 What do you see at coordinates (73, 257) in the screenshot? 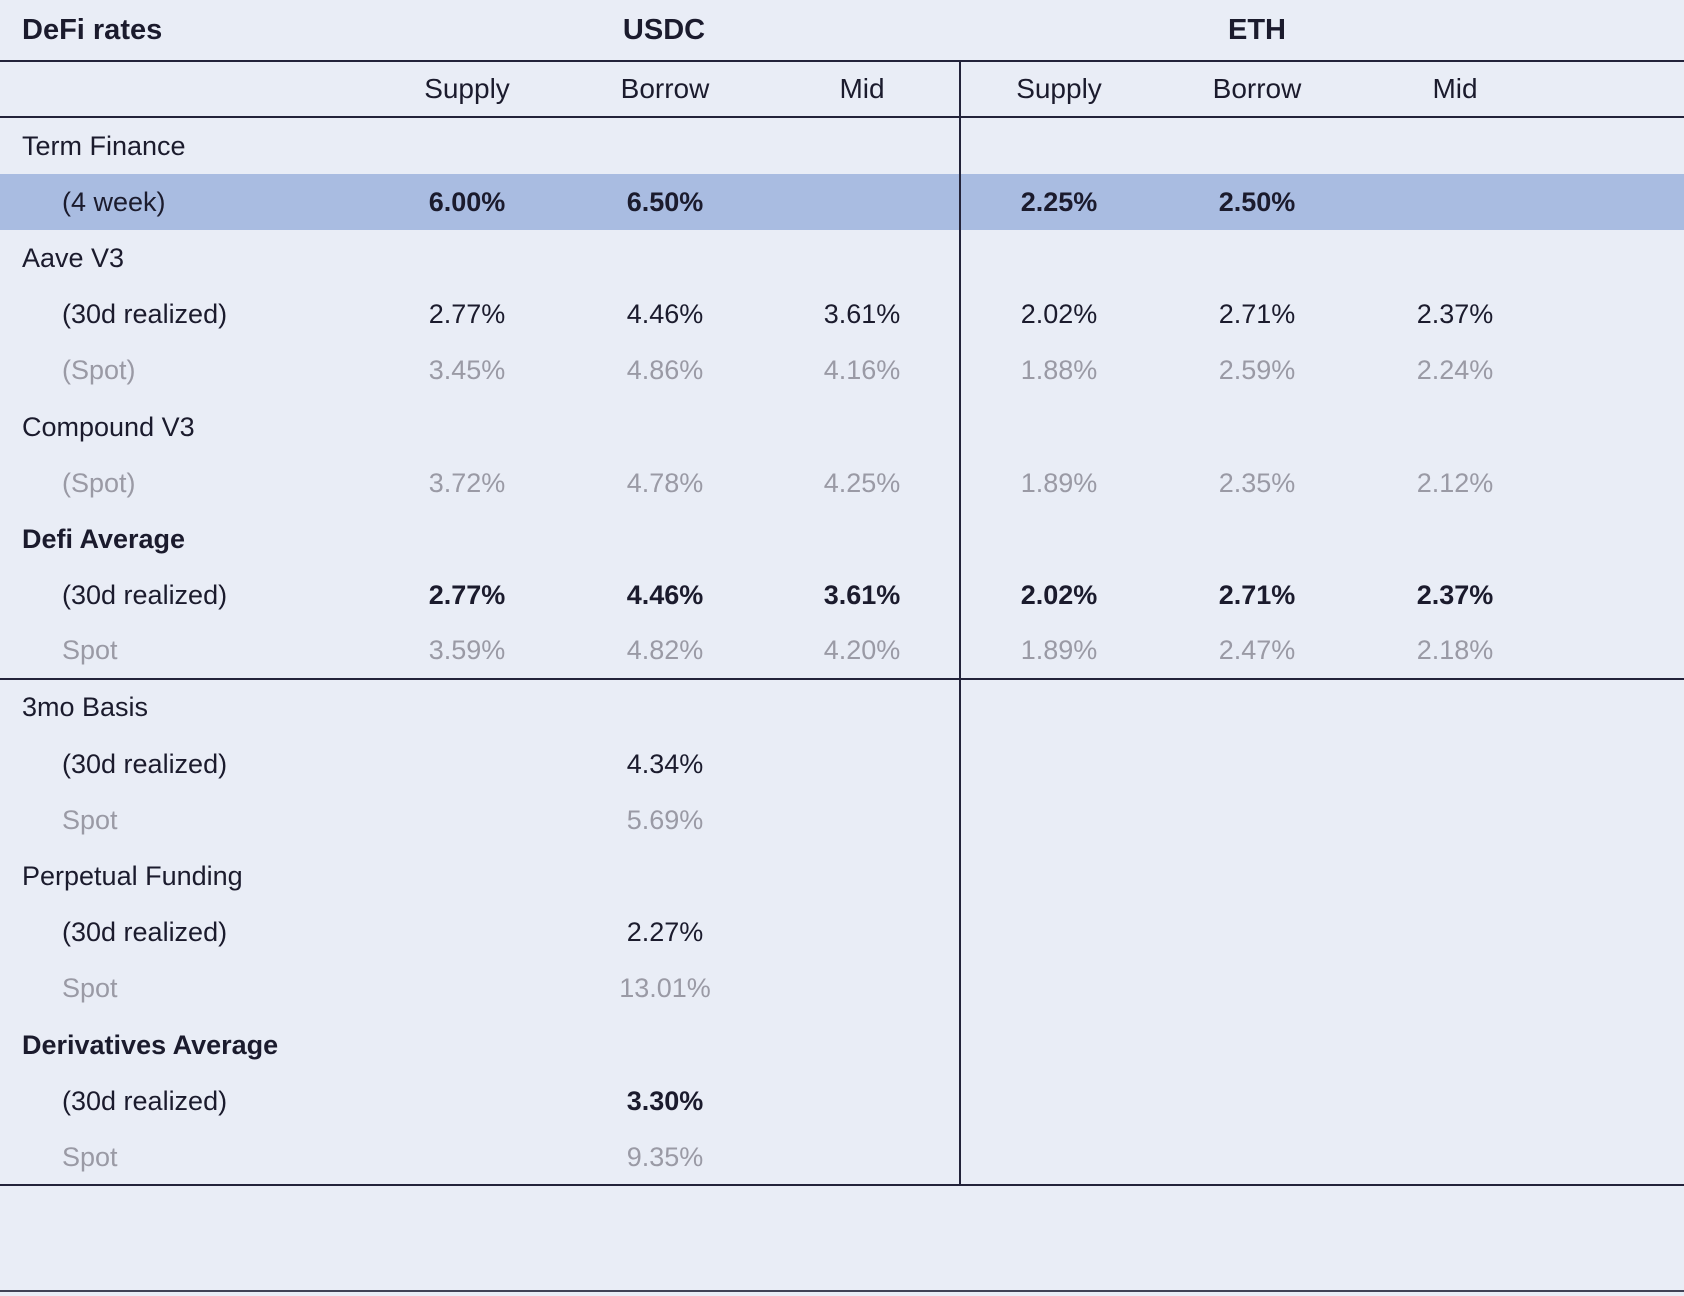
I see `row-label: Aave V3` at bounding box center [73, 257].